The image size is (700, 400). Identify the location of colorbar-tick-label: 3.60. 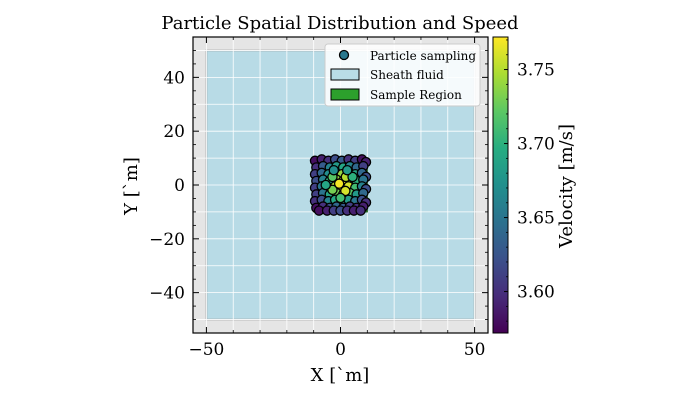
(536, 293).